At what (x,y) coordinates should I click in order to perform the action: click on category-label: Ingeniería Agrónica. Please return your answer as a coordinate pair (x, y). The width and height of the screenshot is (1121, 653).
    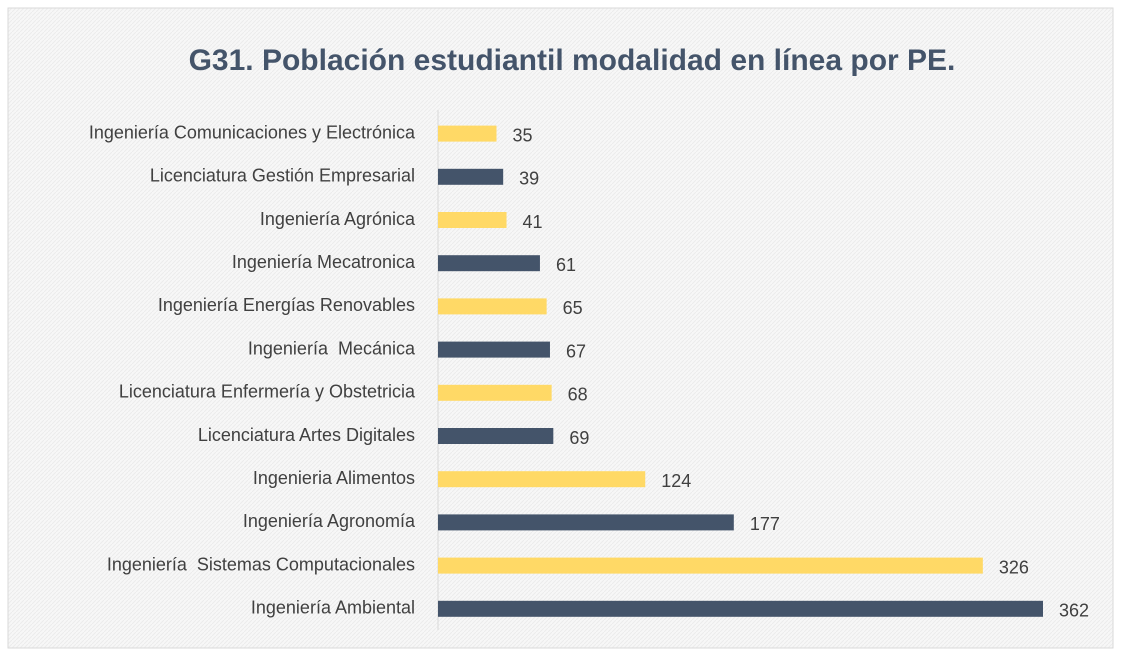
    Looking at the image, I should click on (338, 219).